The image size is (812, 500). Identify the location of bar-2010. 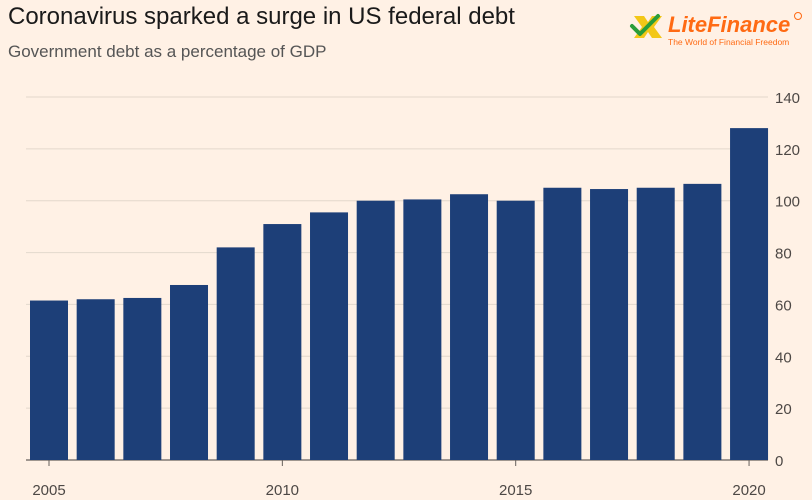
(282, 342).